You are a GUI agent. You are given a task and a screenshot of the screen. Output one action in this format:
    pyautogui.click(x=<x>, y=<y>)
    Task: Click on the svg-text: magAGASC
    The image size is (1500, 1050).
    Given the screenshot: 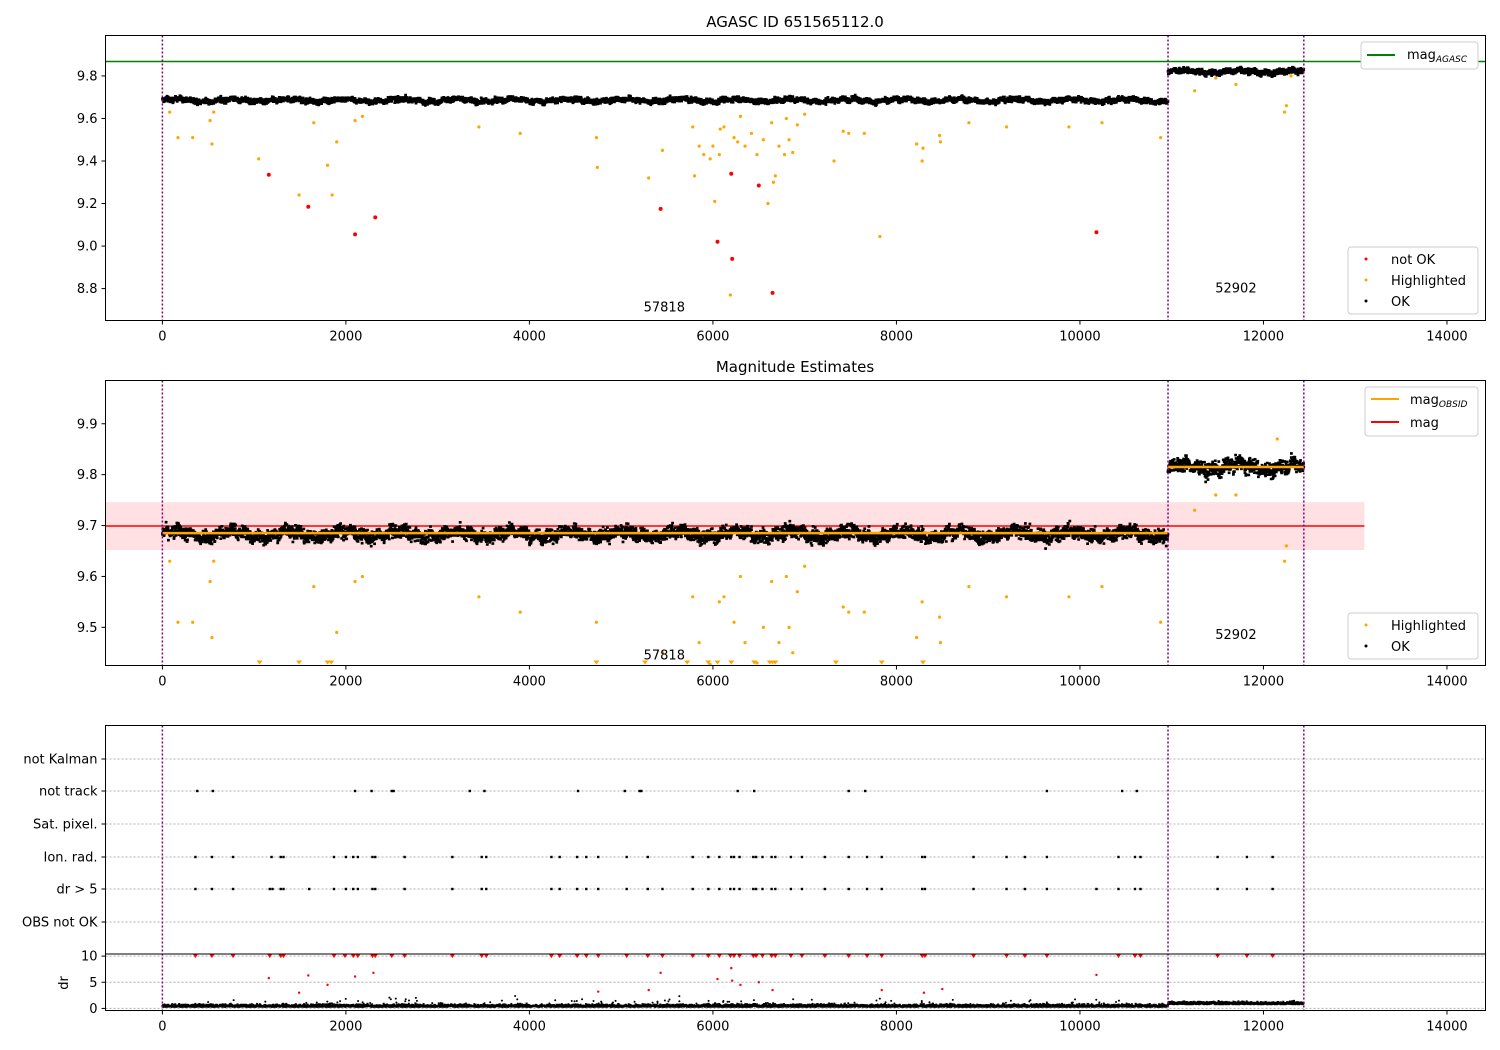 What is the action you would take?
    pyautogui.click(x=1437, y=56)
    